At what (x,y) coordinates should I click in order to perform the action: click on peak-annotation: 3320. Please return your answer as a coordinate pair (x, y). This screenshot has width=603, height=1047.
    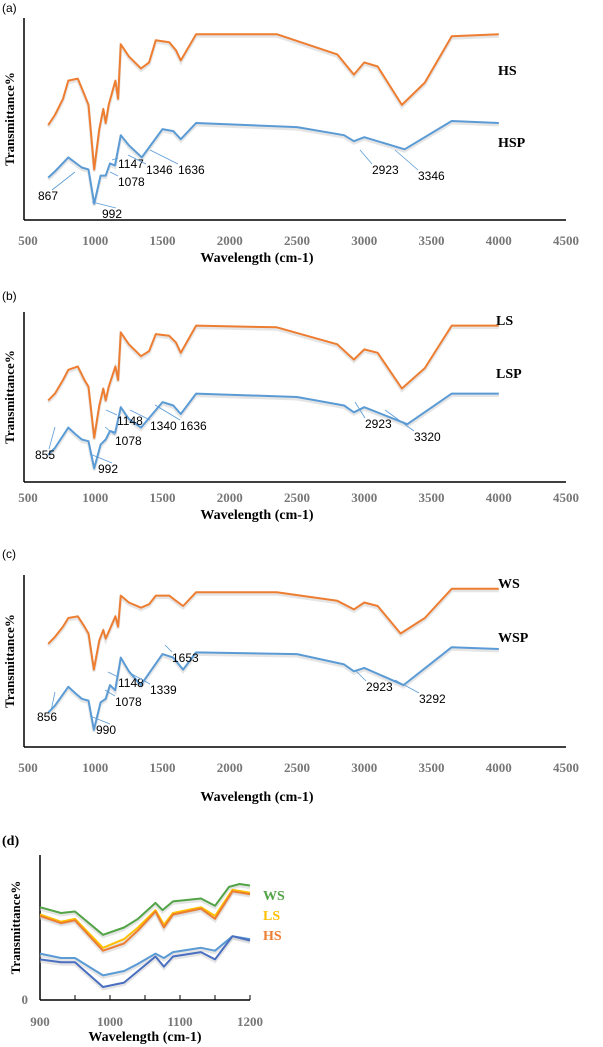
    Looking at the image, I should click on (427, 437).